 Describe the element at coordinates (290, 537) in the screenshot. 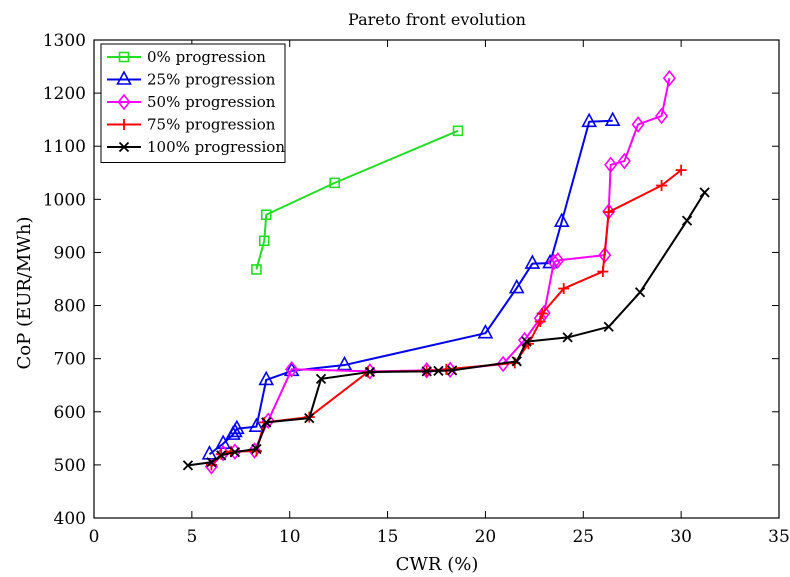

I see `x-tick-label: 10` at that location.